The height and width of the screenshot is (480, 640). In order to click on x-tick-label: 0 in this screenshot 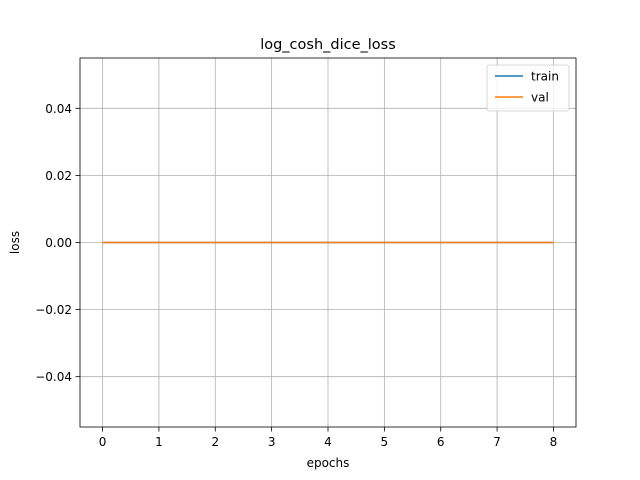, I will do `click(103, 442)`.